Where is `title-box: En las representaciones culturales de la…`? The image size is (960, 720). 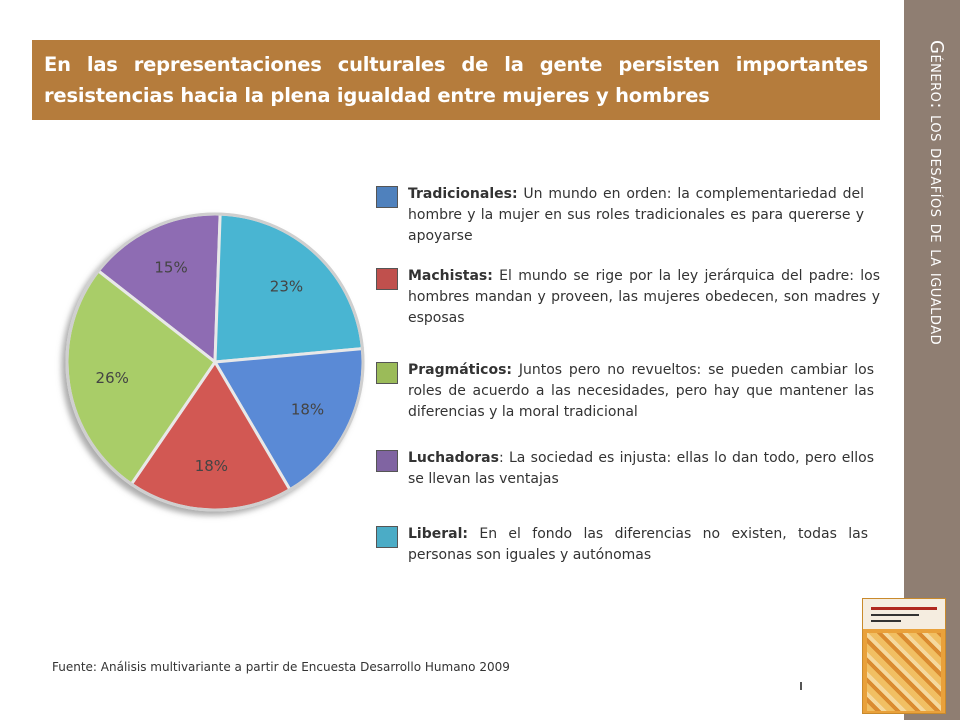
title-box: En las representaciones culturales de la… is located at coordinates (456, 80).